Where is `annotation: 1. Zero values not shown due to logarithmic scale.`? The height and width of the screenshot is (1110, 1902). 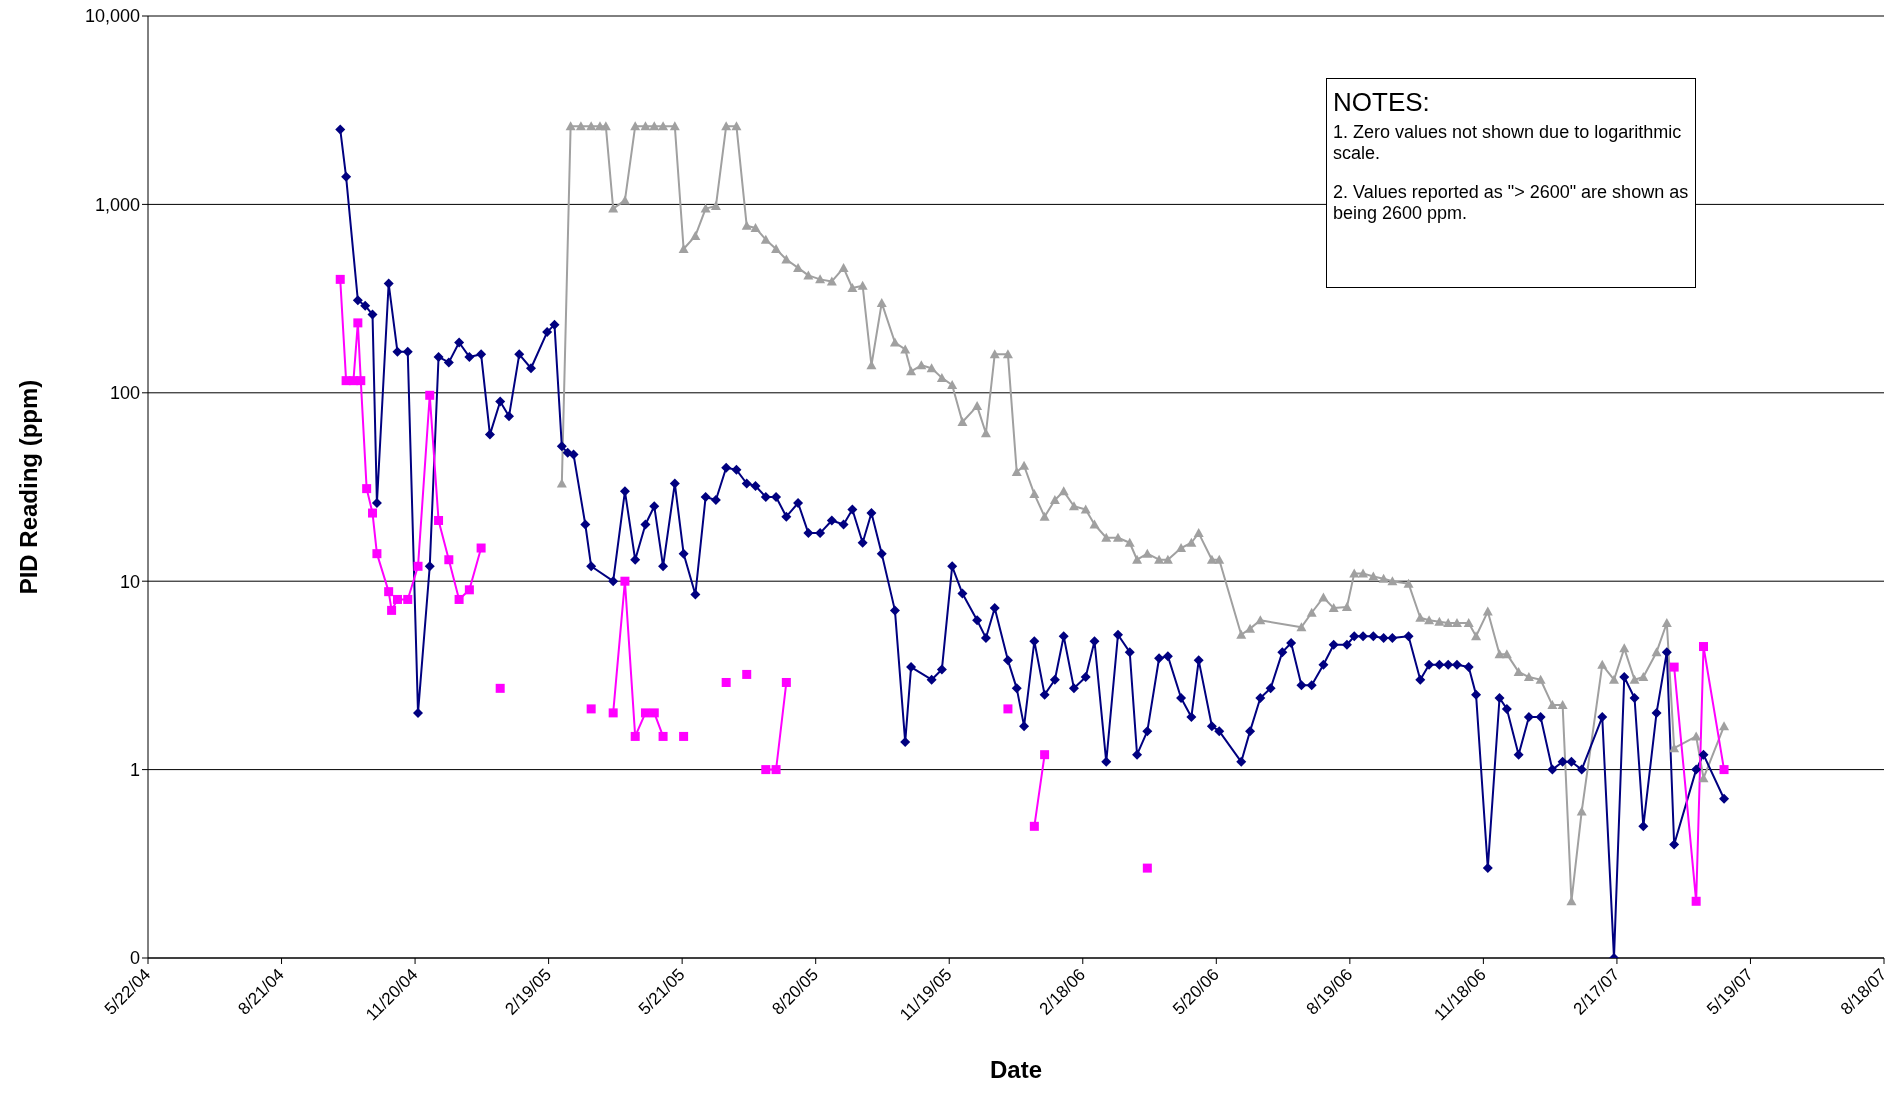 annotation: 1. Zero values not shown due to logarithmic scale. is located at coordinates (1508, 143).